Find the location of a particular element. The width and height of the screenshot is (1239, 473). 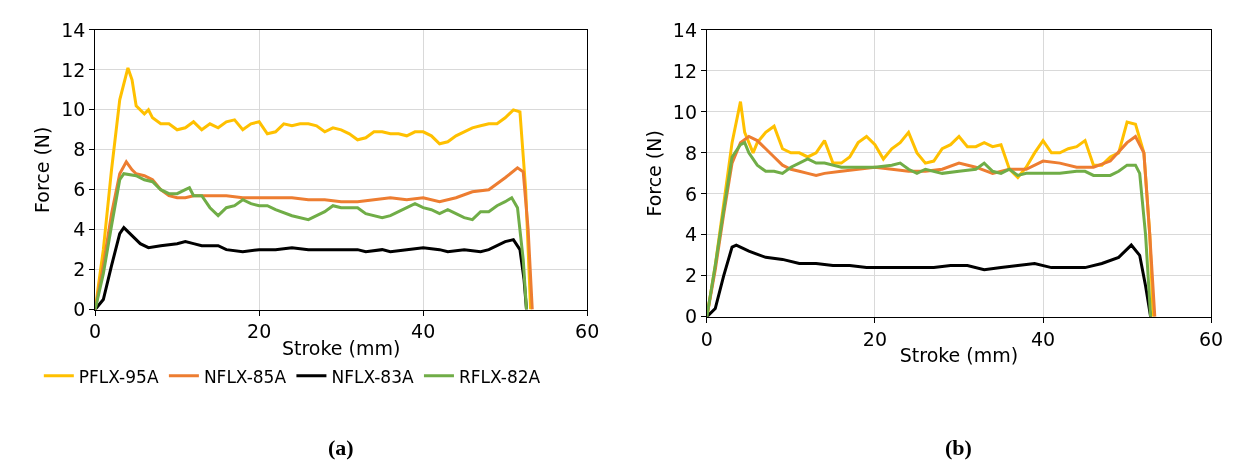

text: (a) is located at coordinates (341, 447).